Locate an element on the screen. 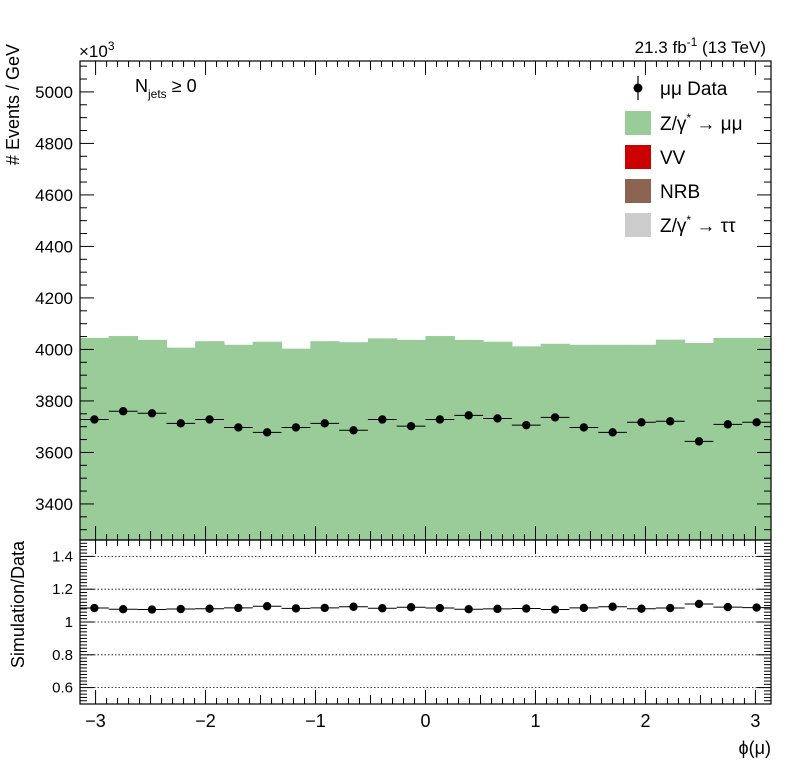 Image resolution: width=796 pixels, height=772 pixels. y-axis-label-ratio: Simulation/Data is located at coordinates (18, 604).